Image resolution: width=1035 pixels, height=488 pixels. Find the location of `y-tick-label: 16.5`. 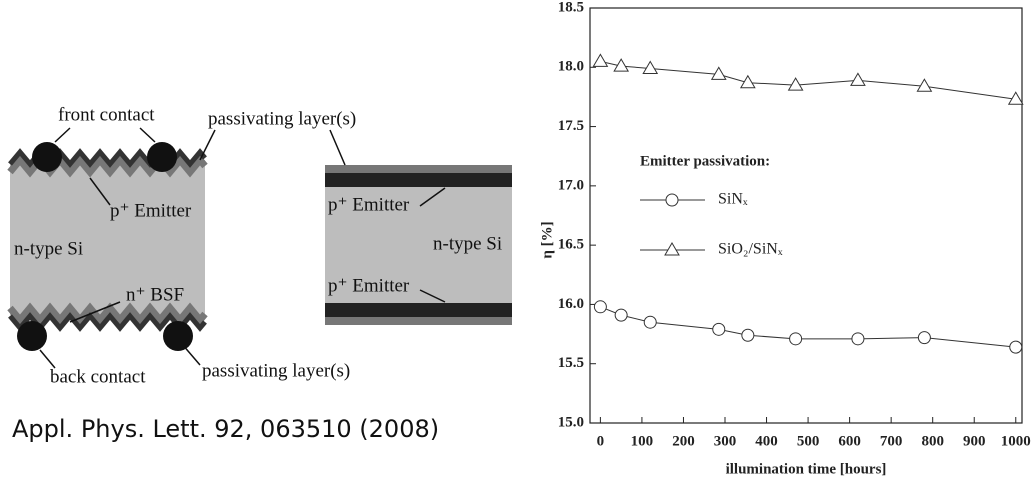

y-tick-label: 16.5 is located at coordinates (571, 245).